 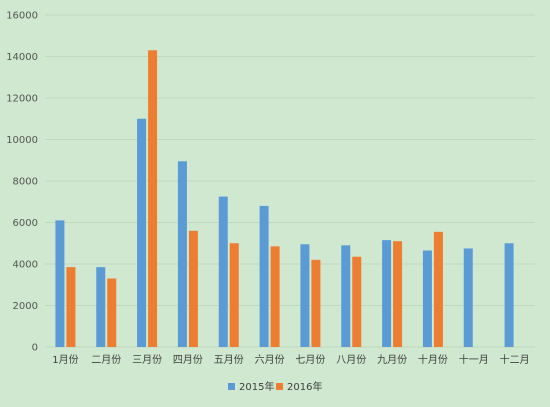 What do you see at coordinates (22, 16) in the screenshot?
I see `y-tick-label: 16000` at bounding box center [22, 16].